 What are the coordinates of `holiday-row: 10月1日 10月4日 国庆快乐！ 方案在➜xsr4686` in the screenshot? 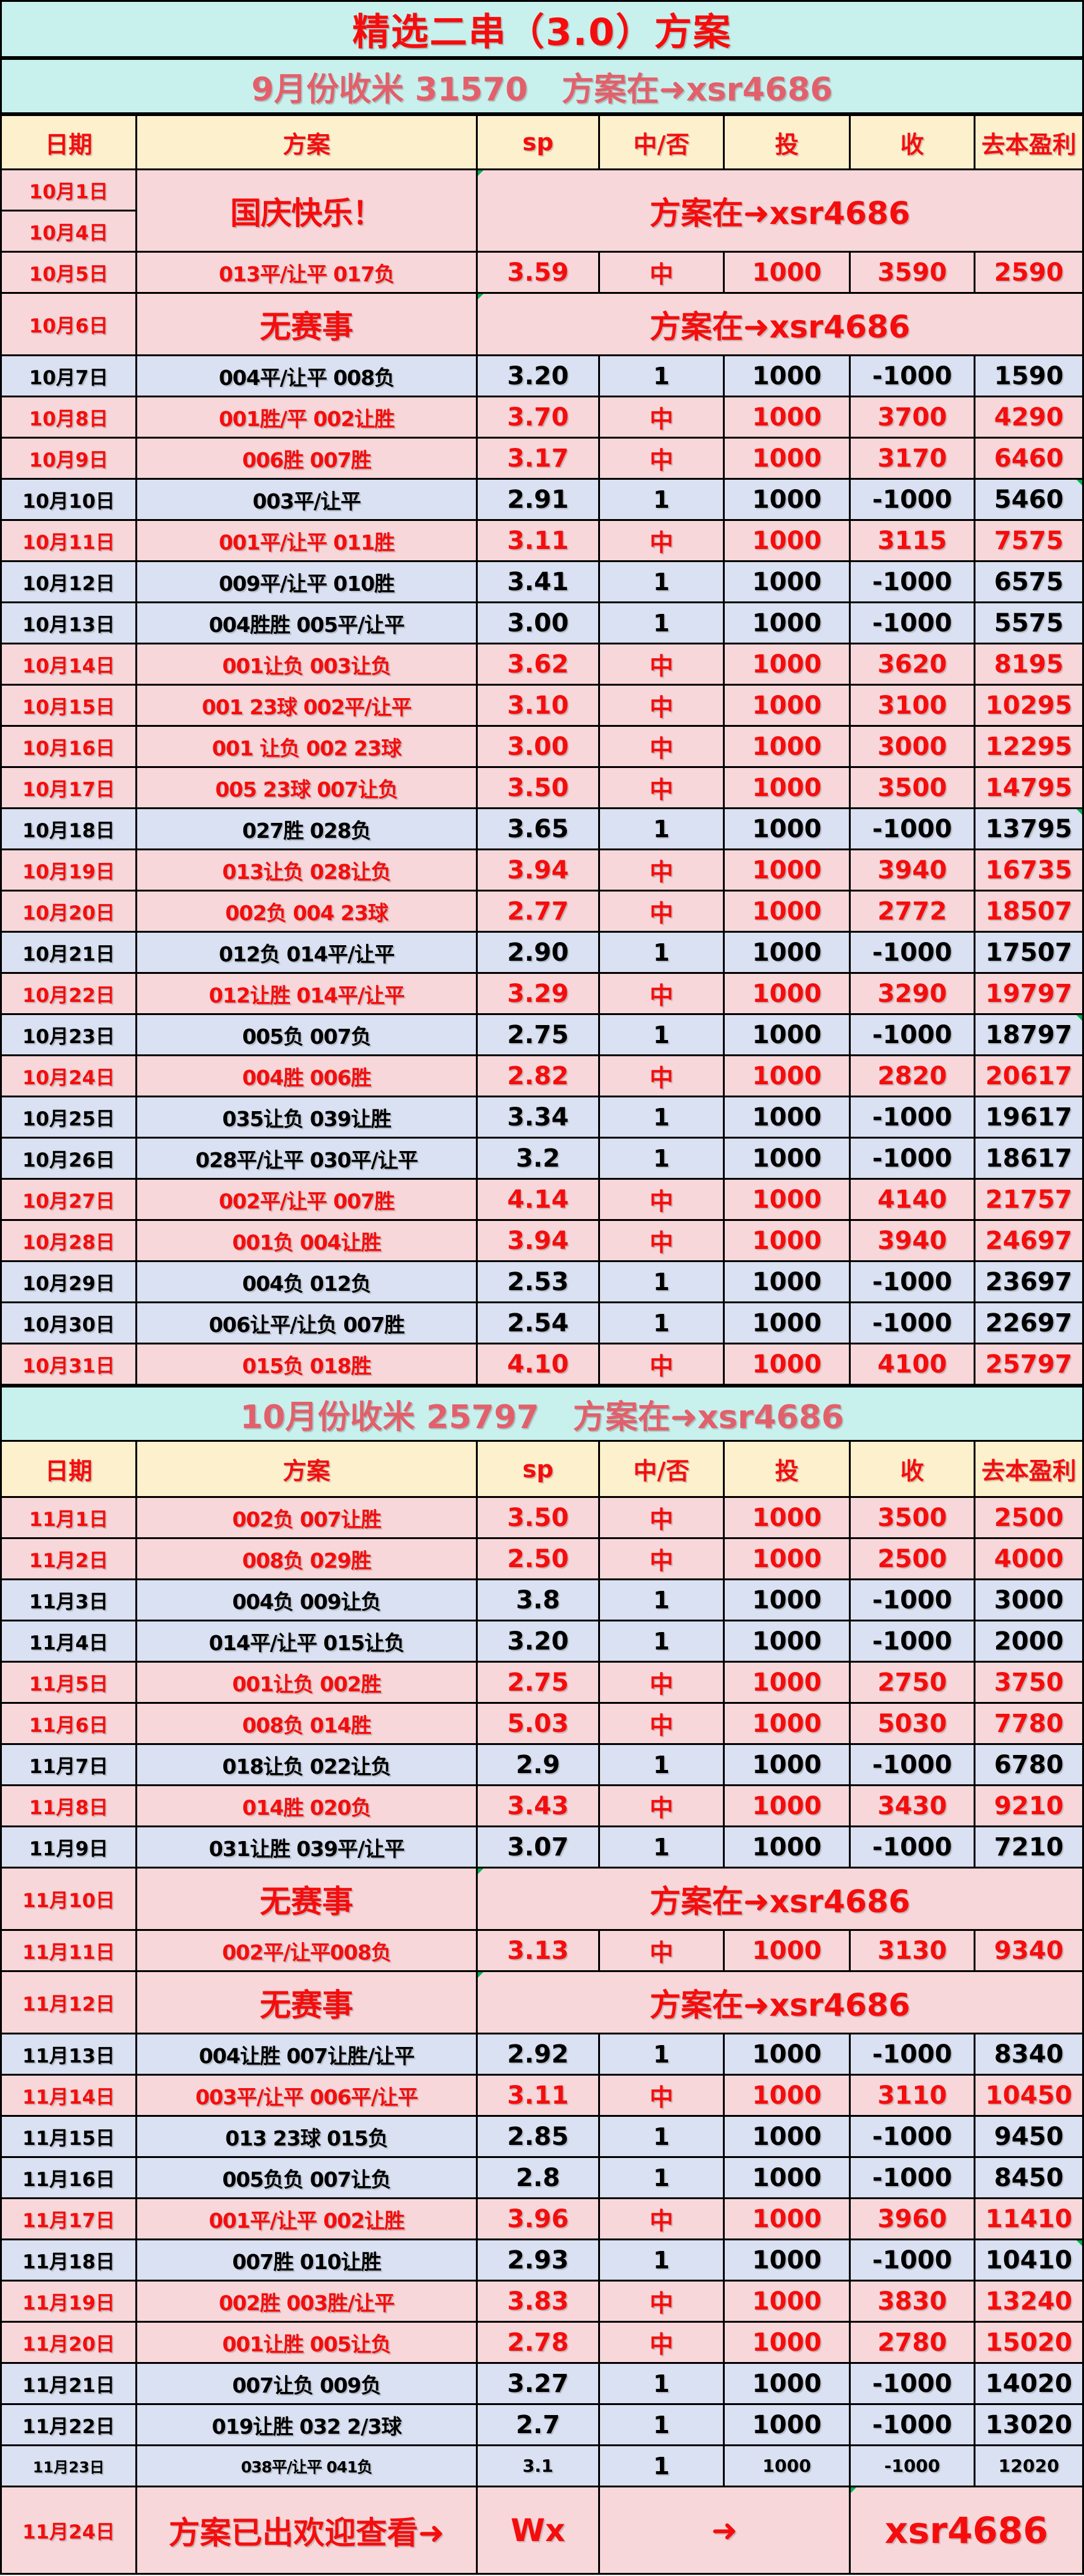 It's located at (543, 212).